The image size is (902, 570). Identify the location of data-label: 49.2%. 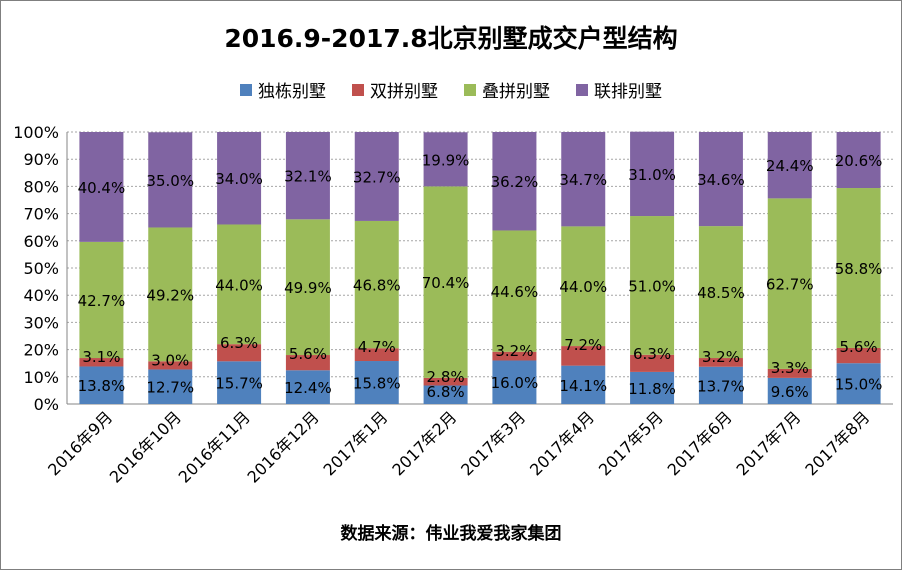
(170, 295).